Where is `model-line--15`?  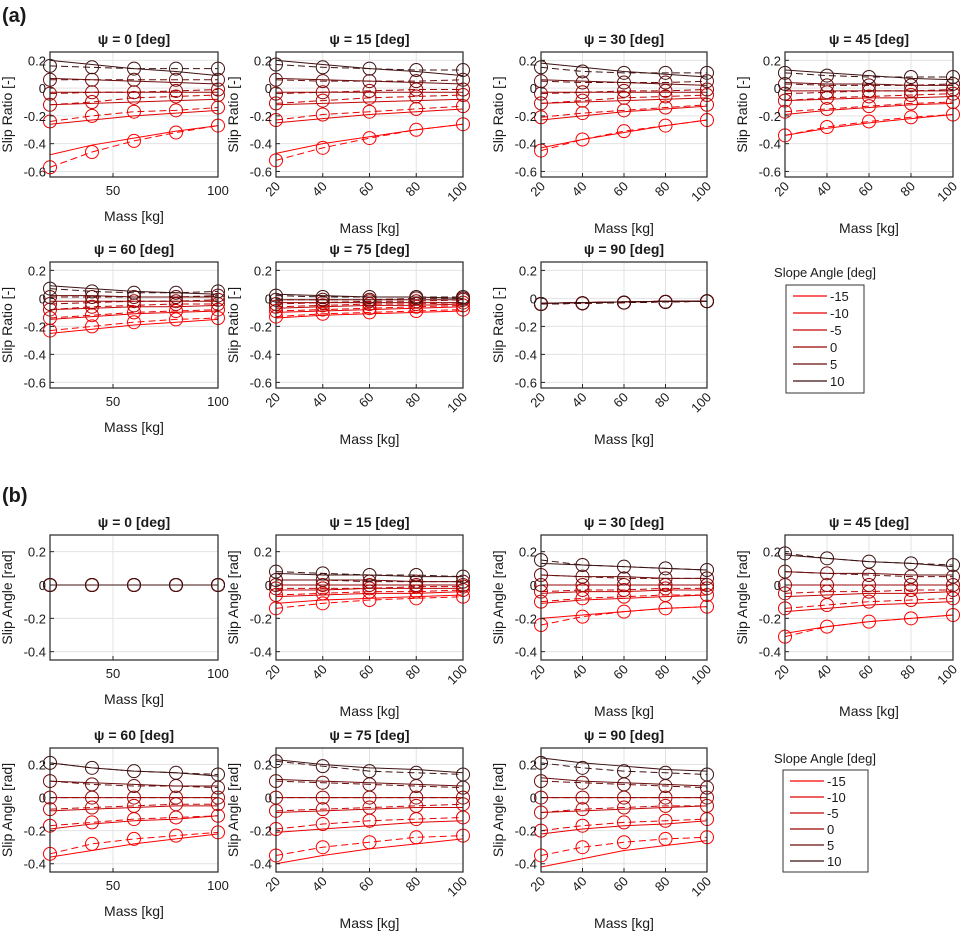
model-line--15 is located at coordinates (369, 314).